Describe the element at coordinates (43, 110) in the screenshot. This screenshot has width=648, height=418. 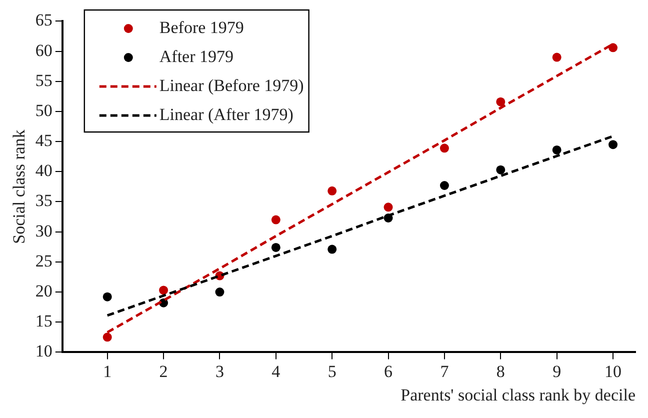
I see `y-tick-label: 50` at that location.